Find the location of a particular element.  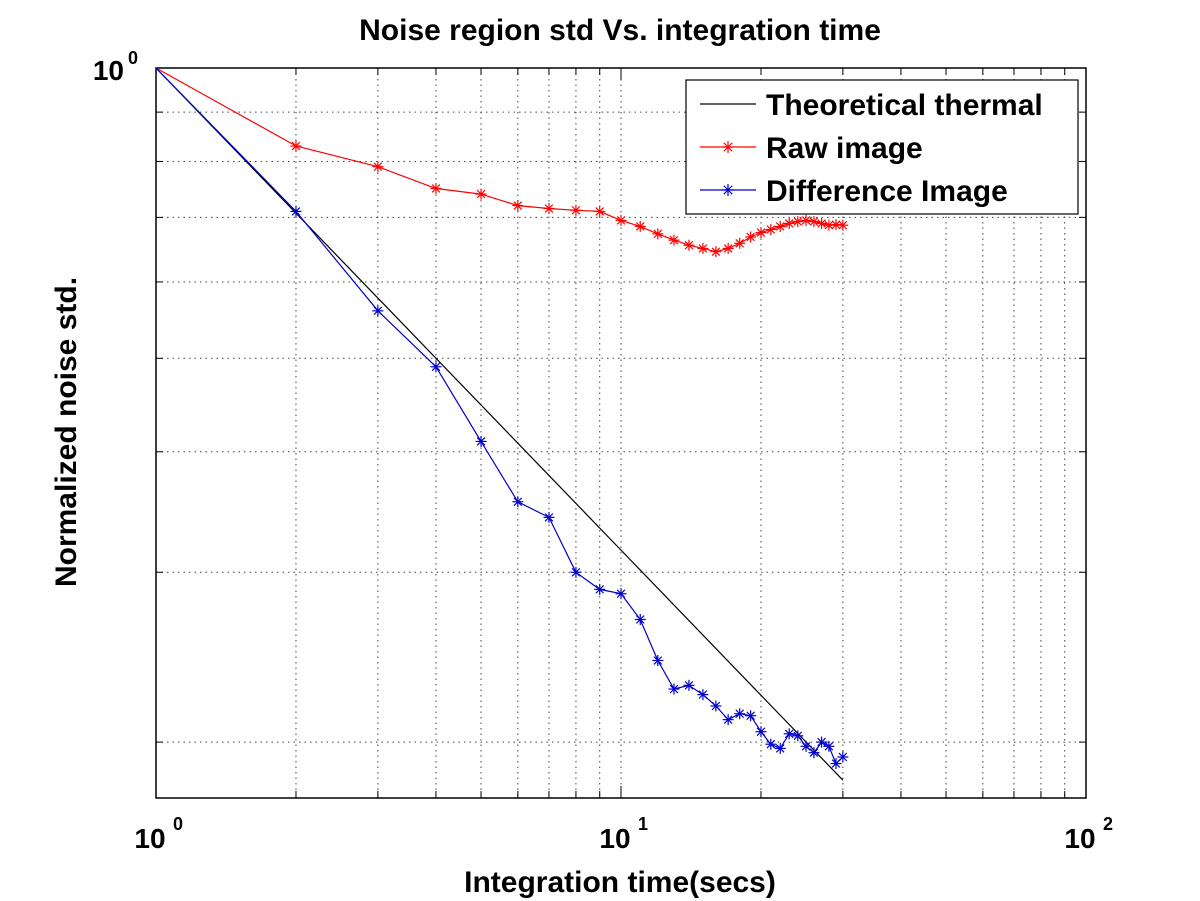

x-tick-exponent: 1 is located at coordinates (643, 824).